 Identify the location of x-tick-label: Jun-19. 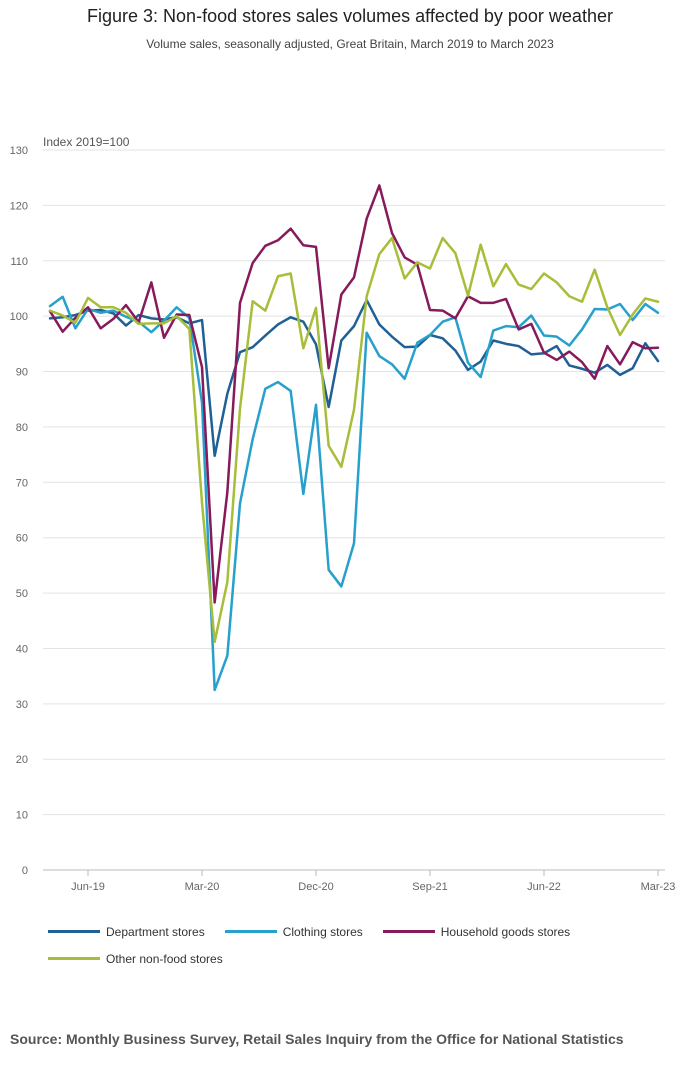
(88, 887).